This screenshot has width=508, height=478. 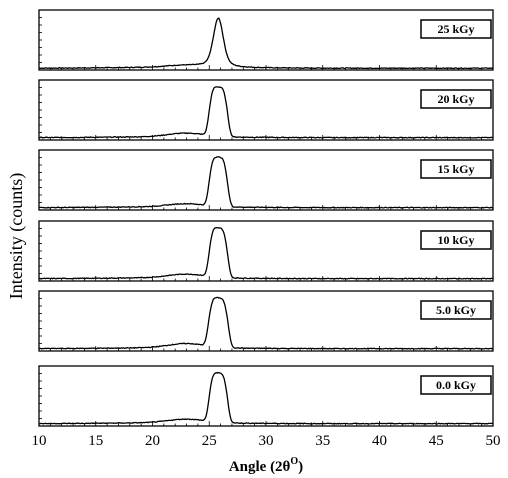 I want to click on legend-label: 0.0 kGy, so click(x=456, y=385).